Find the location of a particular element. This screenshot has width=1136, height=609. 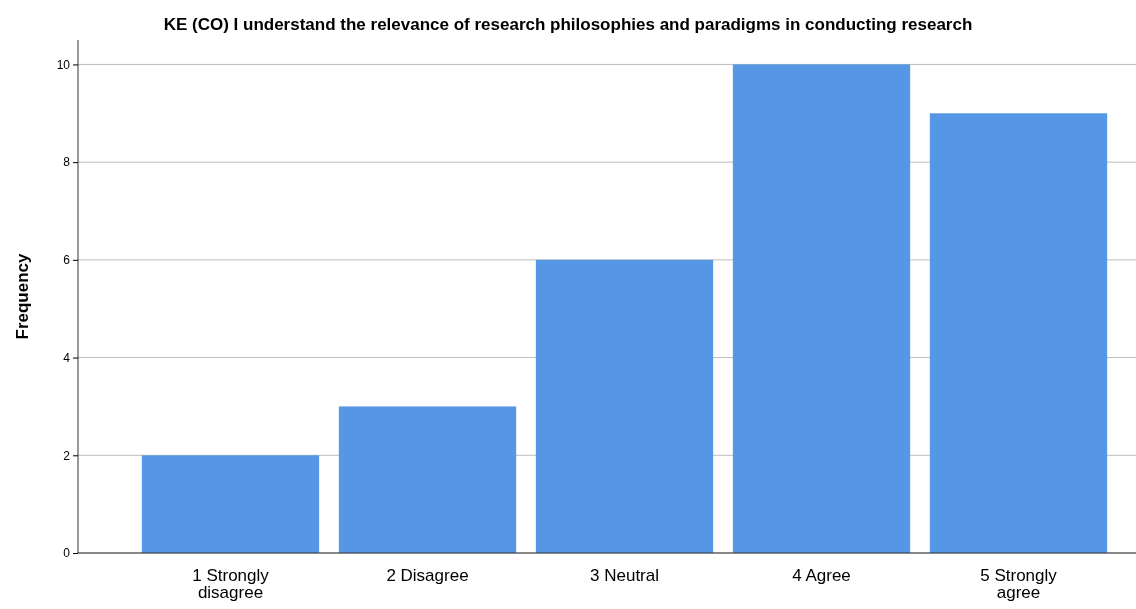

x-tick-label: 3 Neutral is located at coordinates (624, 575).